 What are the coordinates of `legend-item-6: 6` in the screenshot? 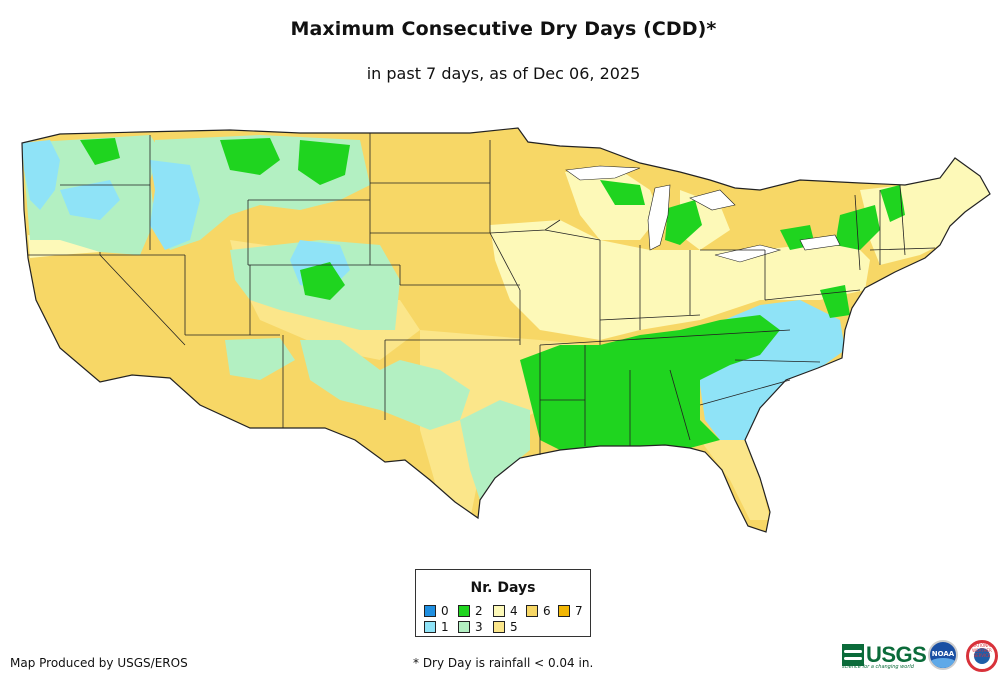 It's located at (538, 611).